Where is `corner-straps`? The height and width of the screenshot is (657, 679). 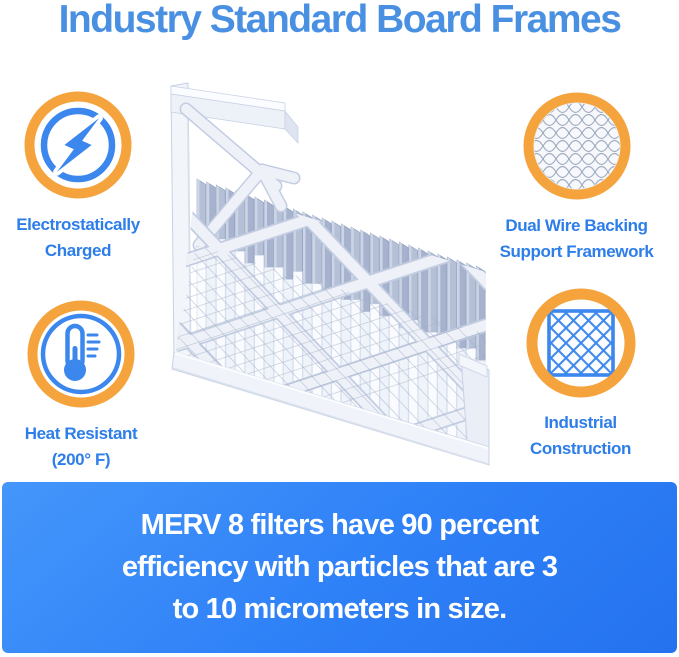
corner-straps is located at coordinates (240, 177).